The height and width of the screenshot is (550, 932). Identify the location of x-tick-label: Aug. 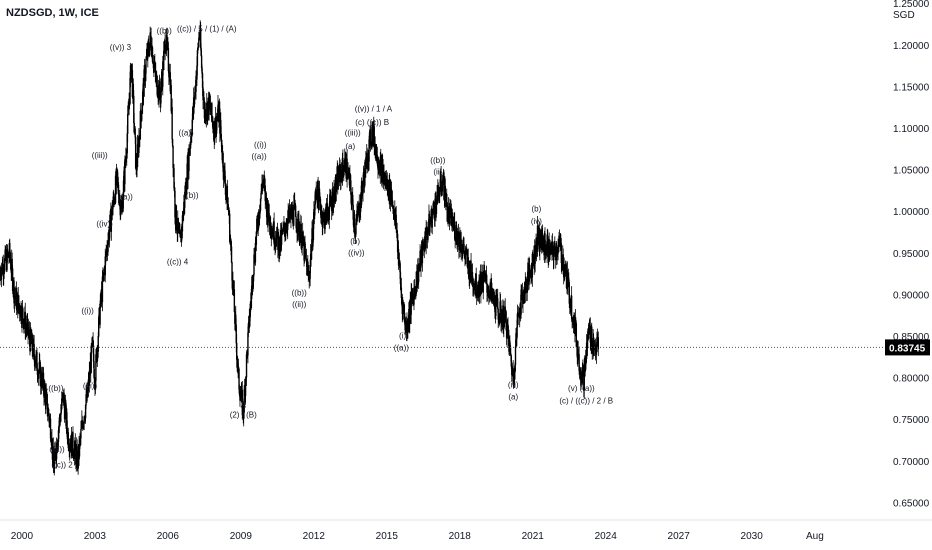
(815, 536).